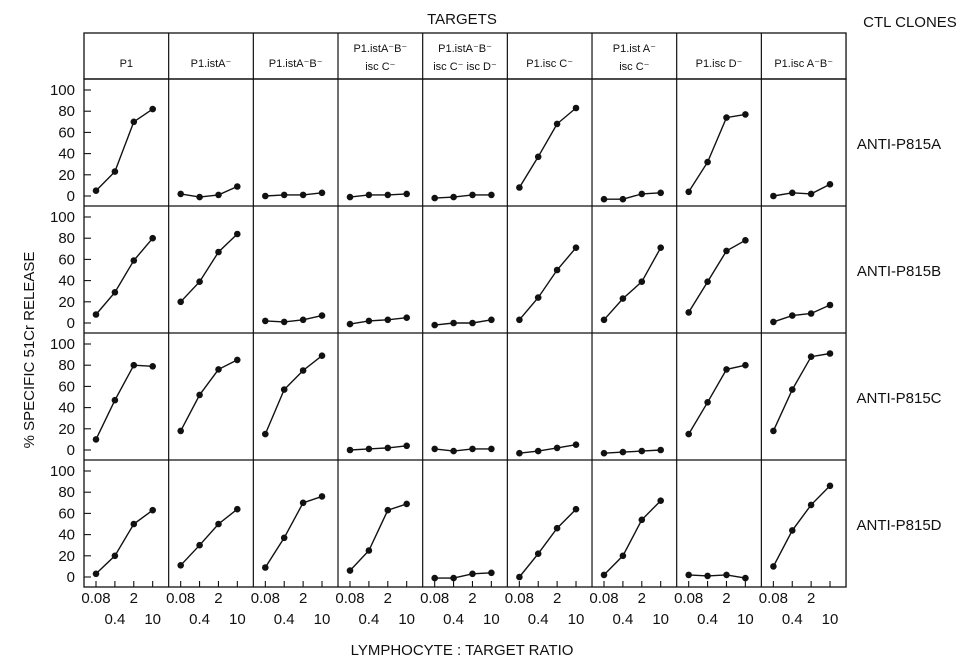 This screenshot has width=967, height=661. I want to click on y-tick-label: 0, so click(71, 450).